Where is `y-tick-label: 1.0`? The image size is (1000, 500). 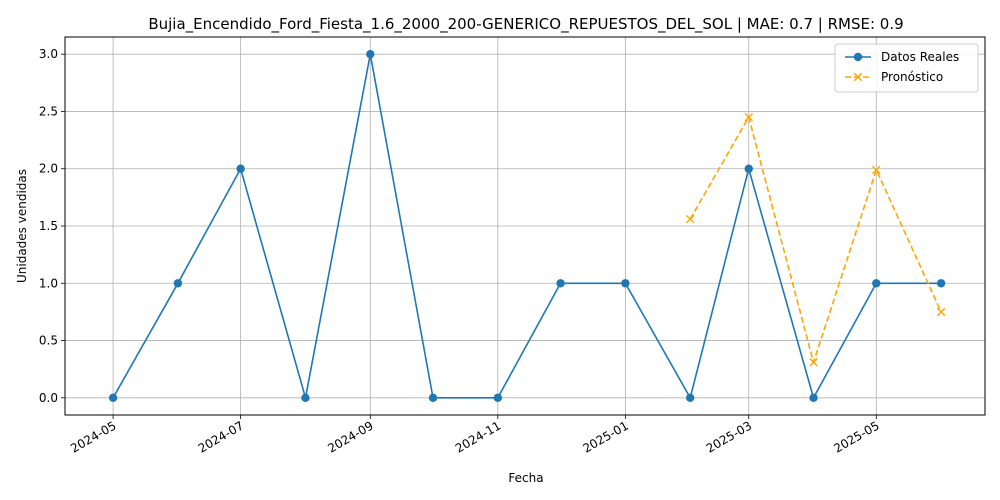 y-tick-label: 1.0 is located at coordinates (48, 283).